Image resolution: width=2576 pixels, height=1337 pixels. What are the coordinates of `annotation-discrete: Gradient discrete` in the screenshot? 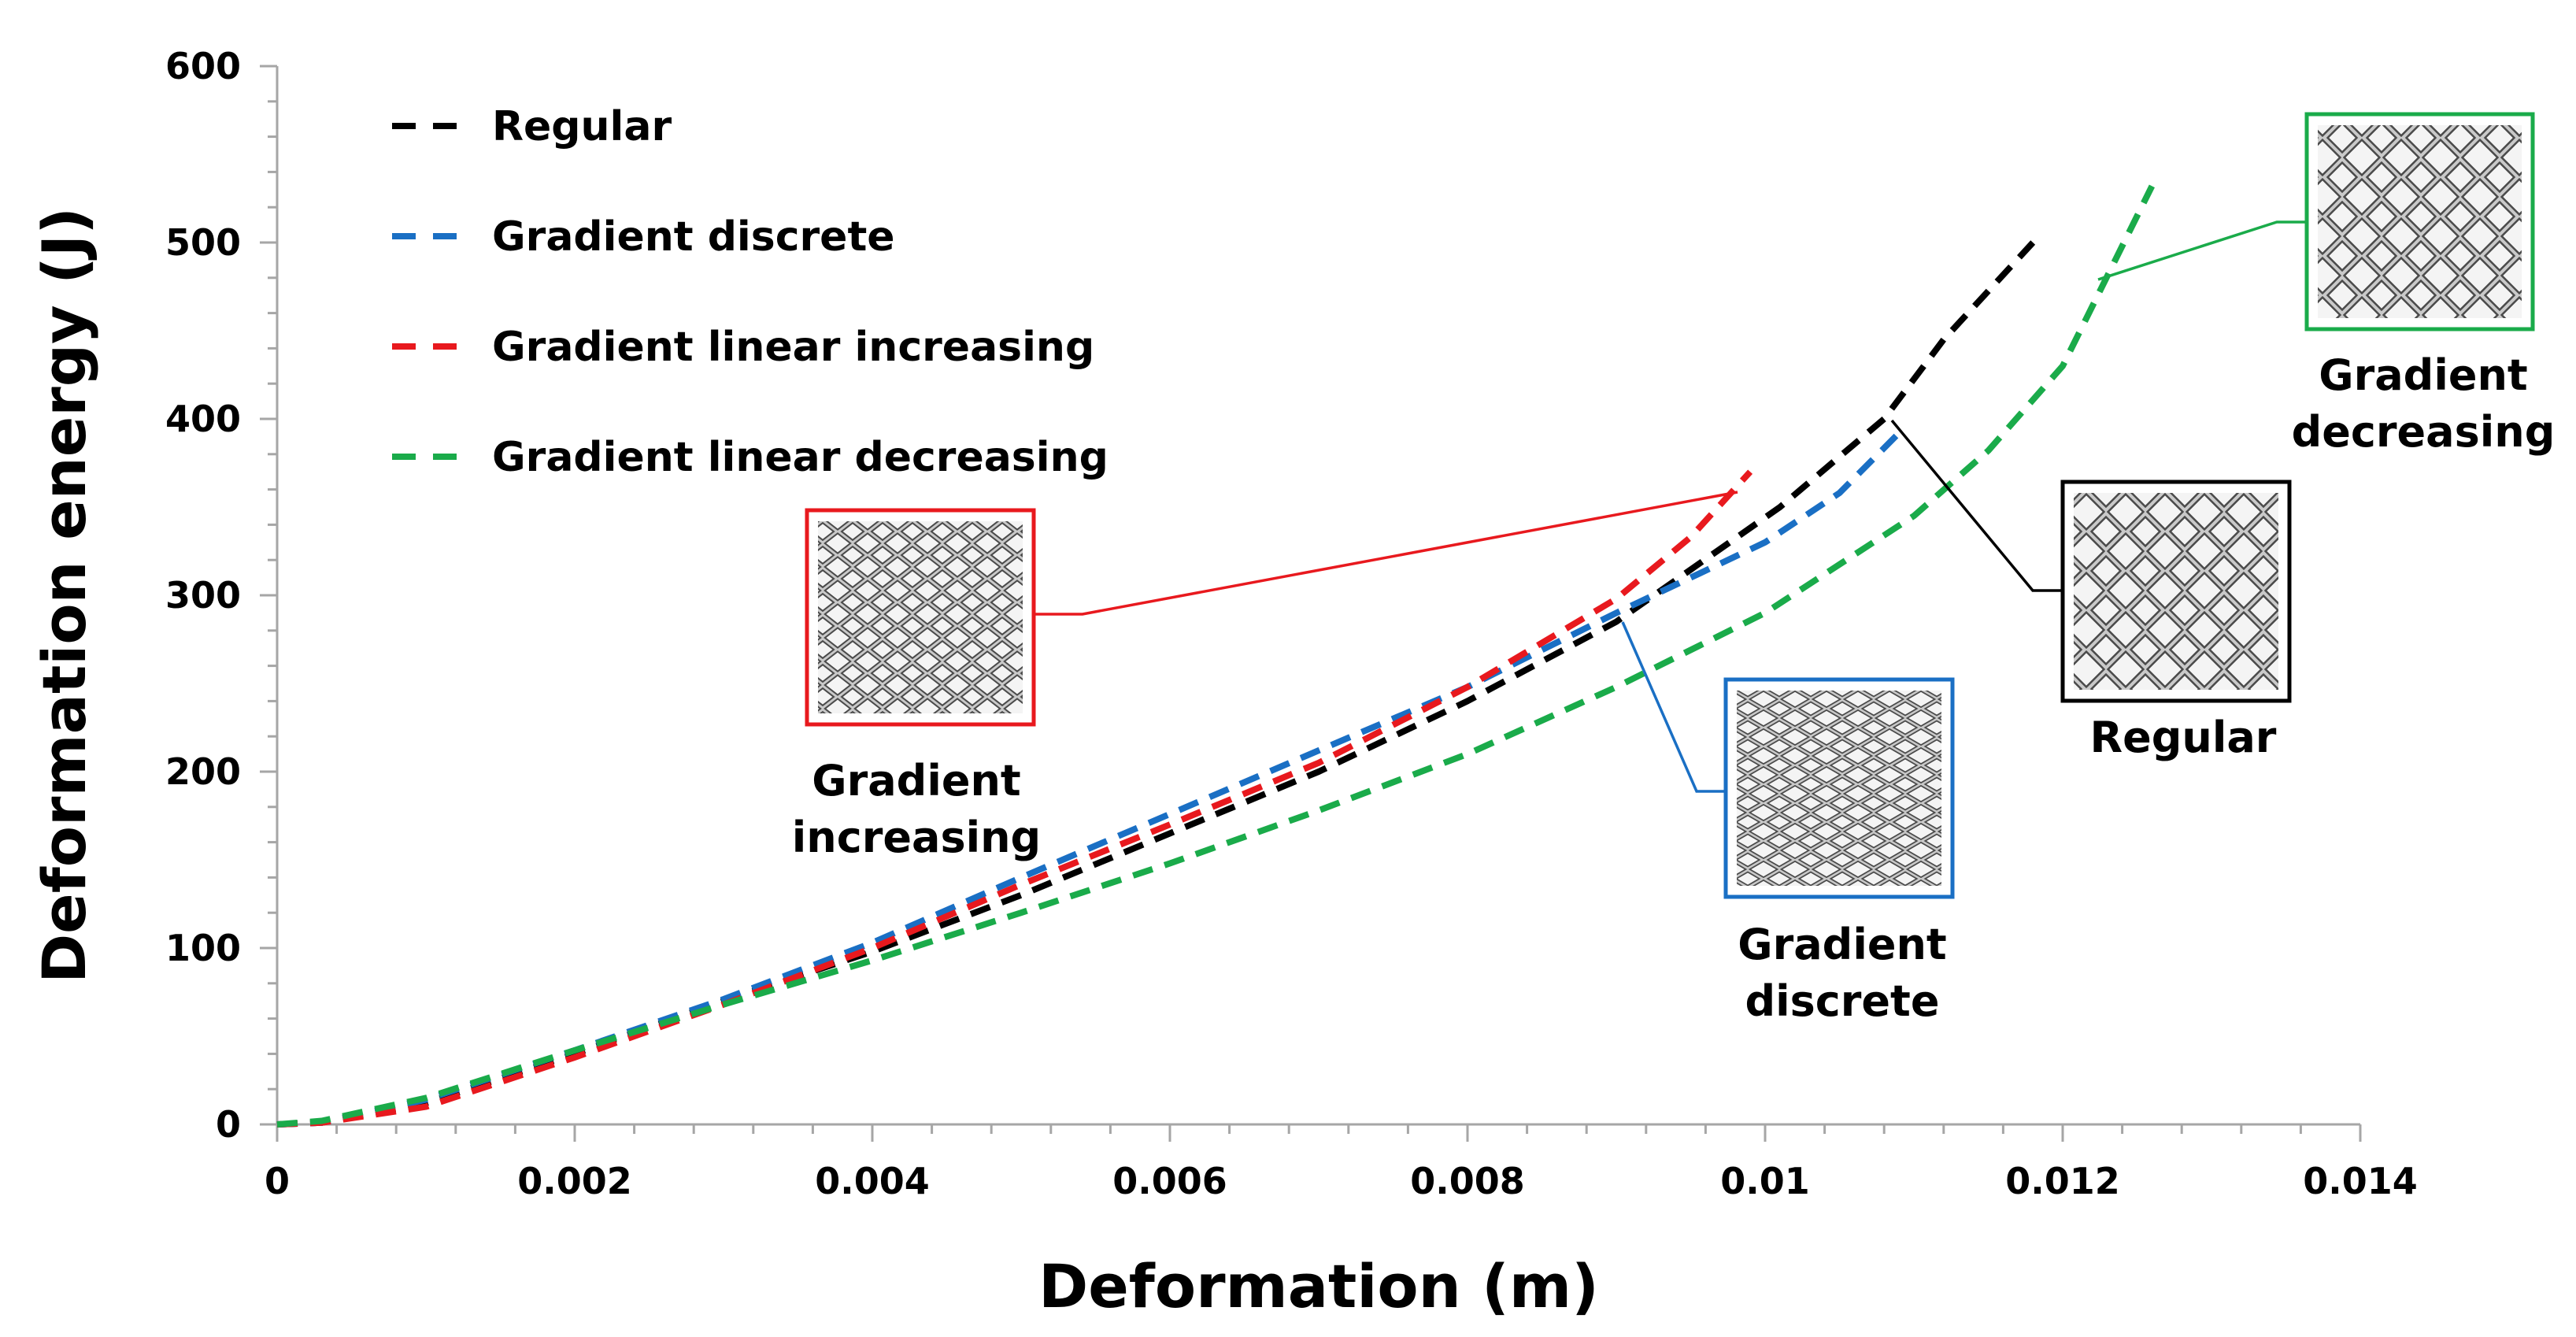 It's located at (1788, 824).